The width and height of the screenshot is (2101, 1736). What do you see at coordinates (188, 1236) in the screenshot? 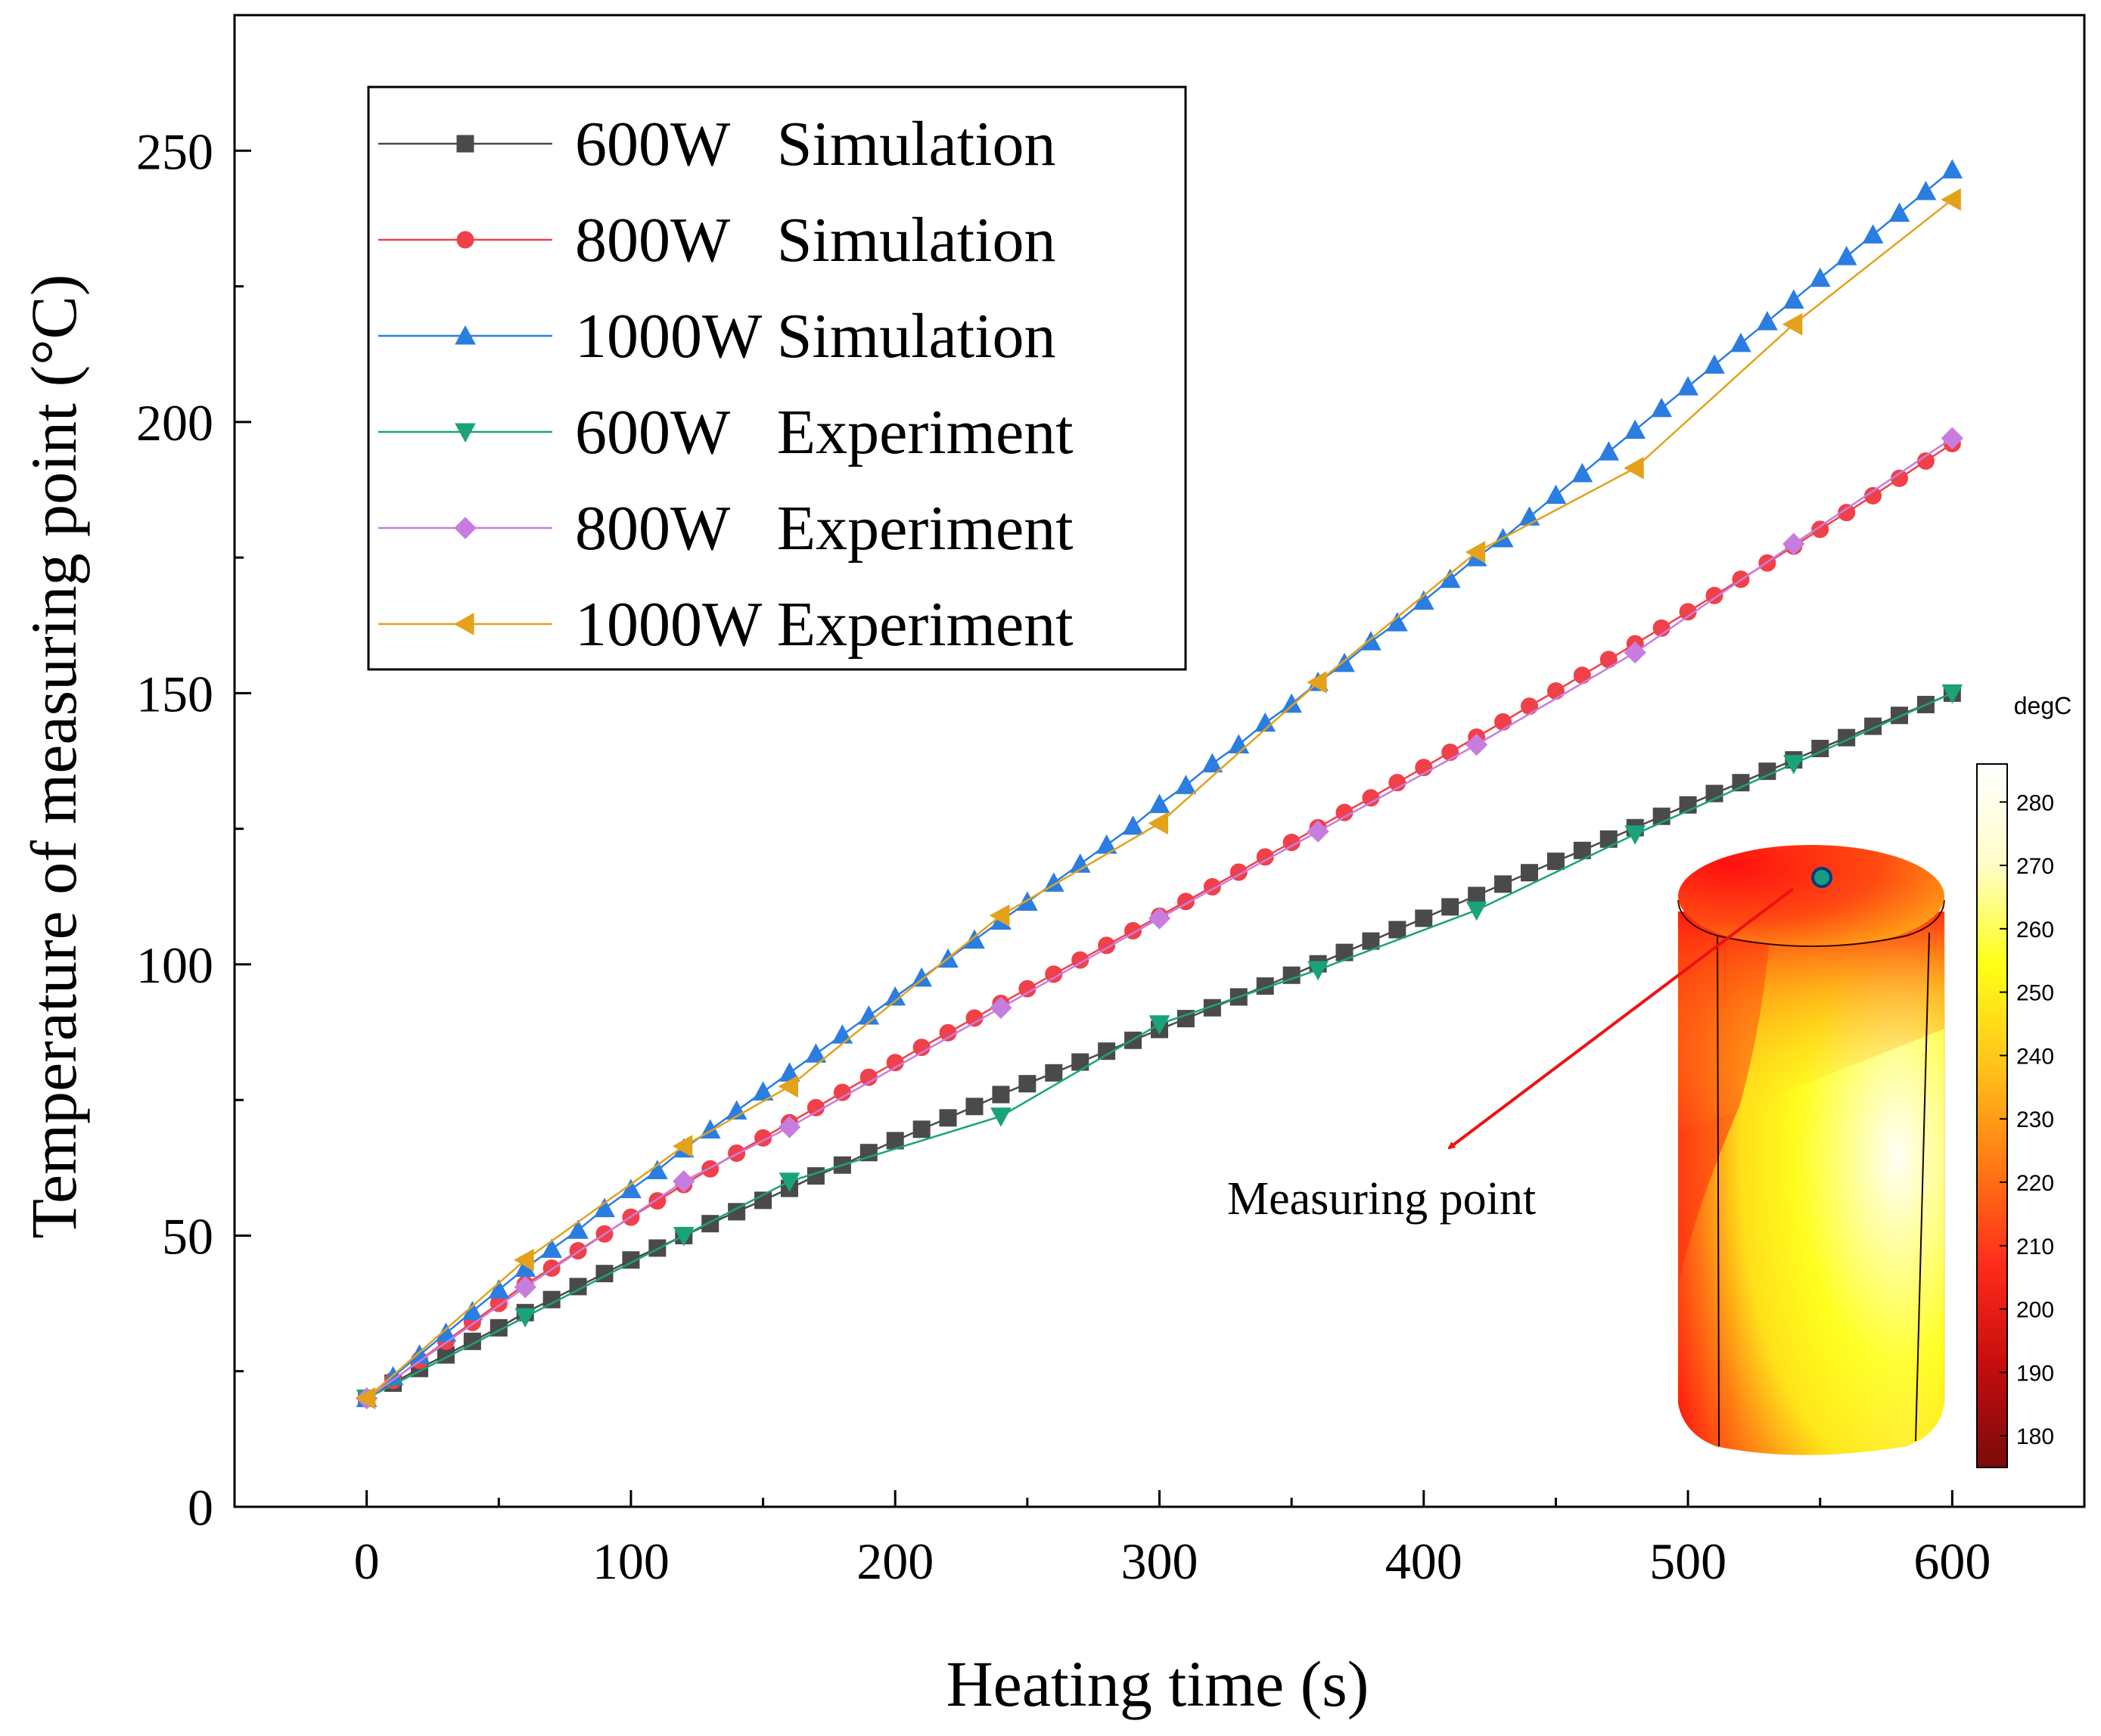
I see `y-tick-label: 50` at bounding box center [188, 1236].